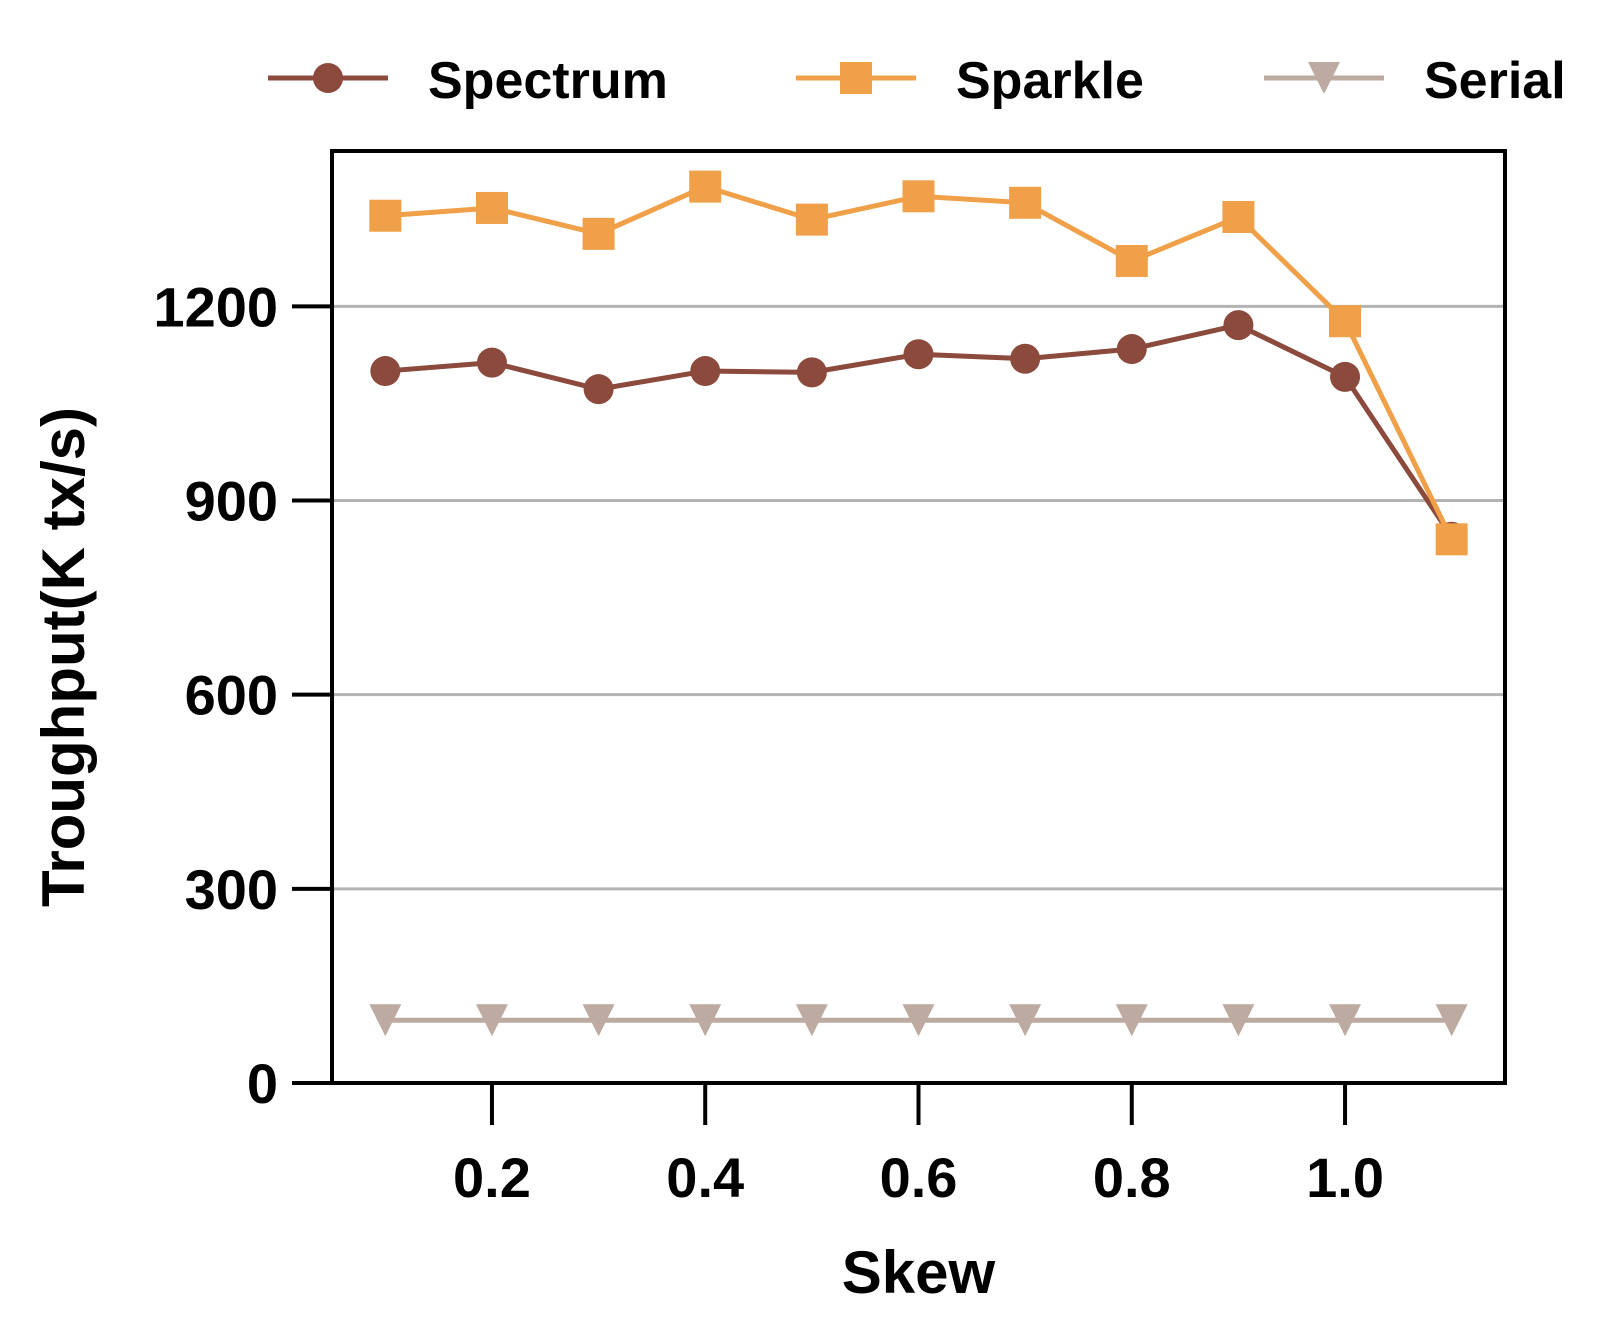 The width and height of the screenshot is (1606, 1322). What do you see at coordinates (231, 695) in the screenshot?
I see `y-tick-label: 600` at bounding box center [231, 695].